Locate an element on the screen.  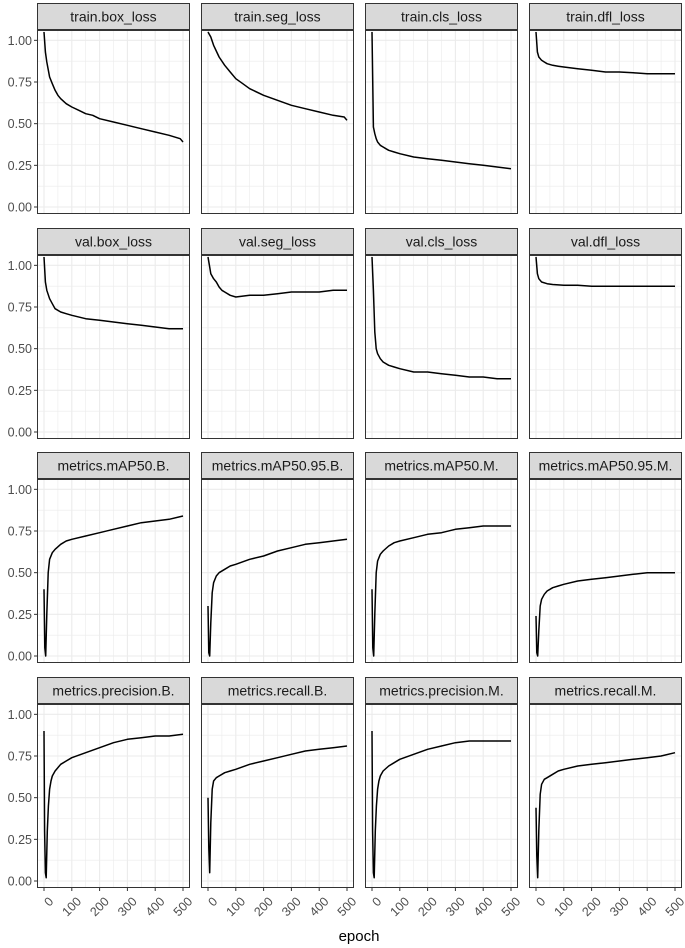
facet-strip-label: train.cls_loss is located at coordinates (441, 17).